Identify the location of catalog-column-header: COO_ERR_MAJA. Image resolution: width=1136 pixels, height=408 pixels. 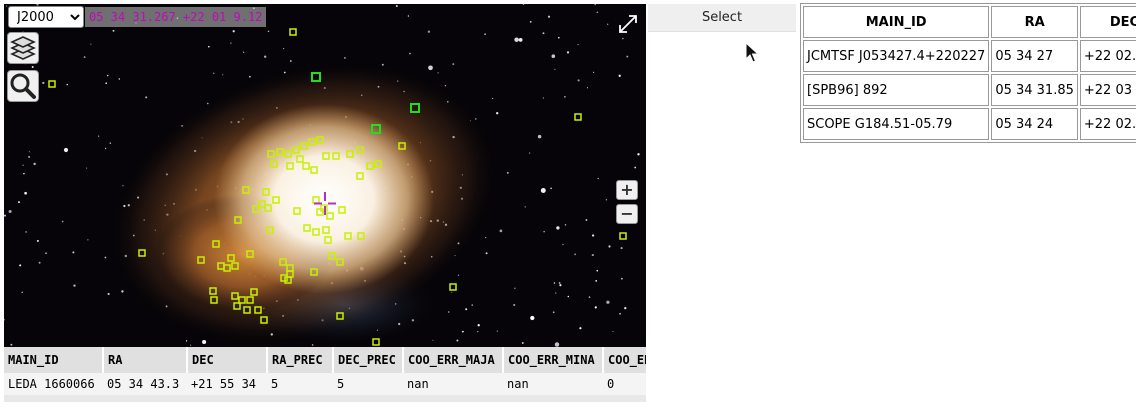
(453, 360).